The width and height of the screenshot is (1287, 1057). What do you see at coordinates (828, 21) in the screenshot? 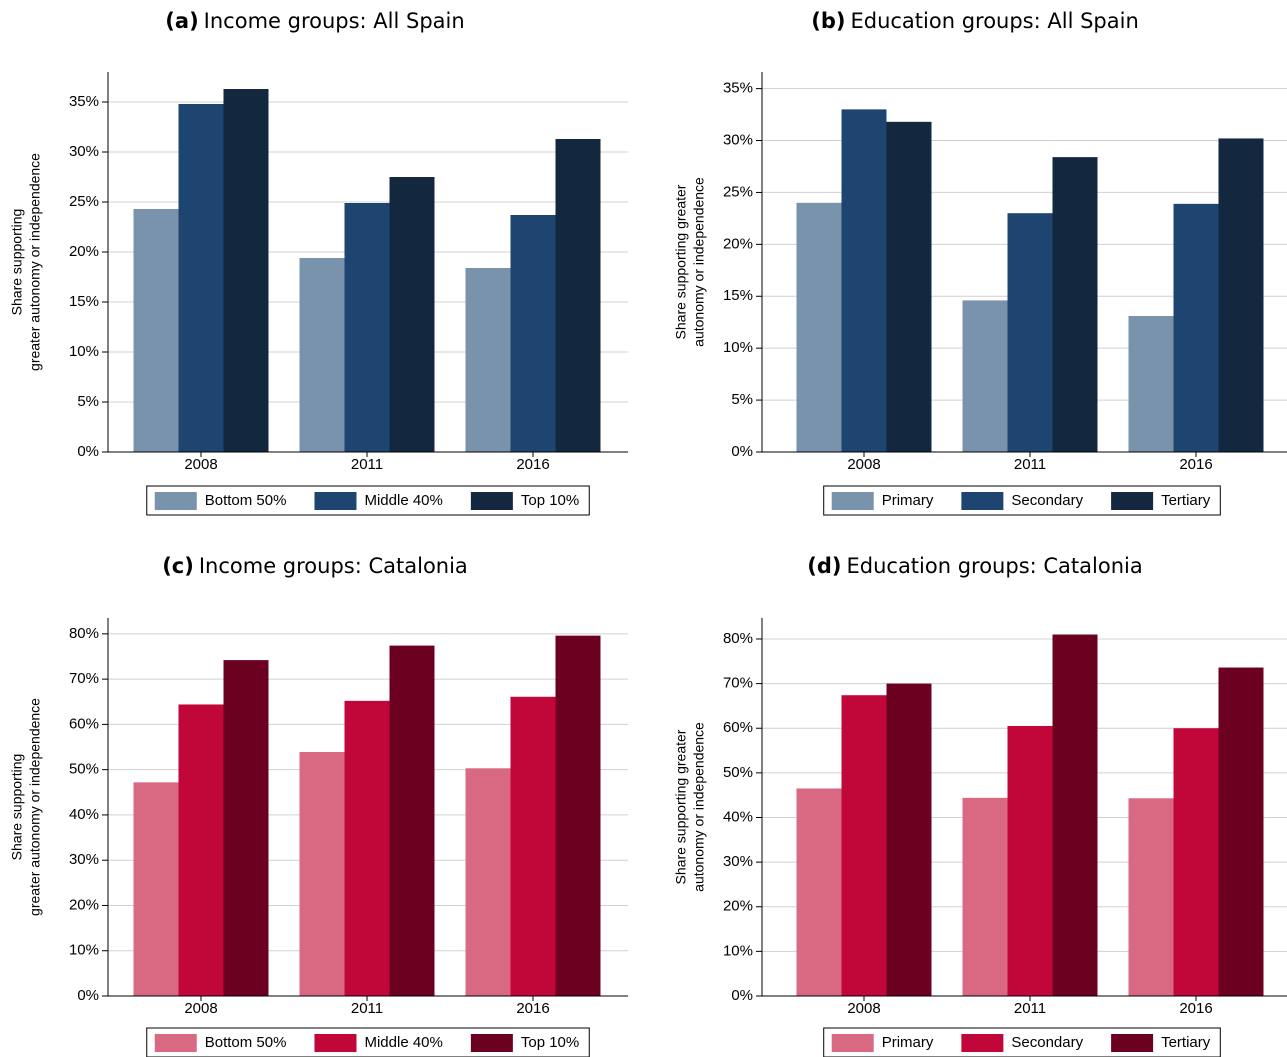
I see `panel-label: (b)` at bounding box center [828, 21].